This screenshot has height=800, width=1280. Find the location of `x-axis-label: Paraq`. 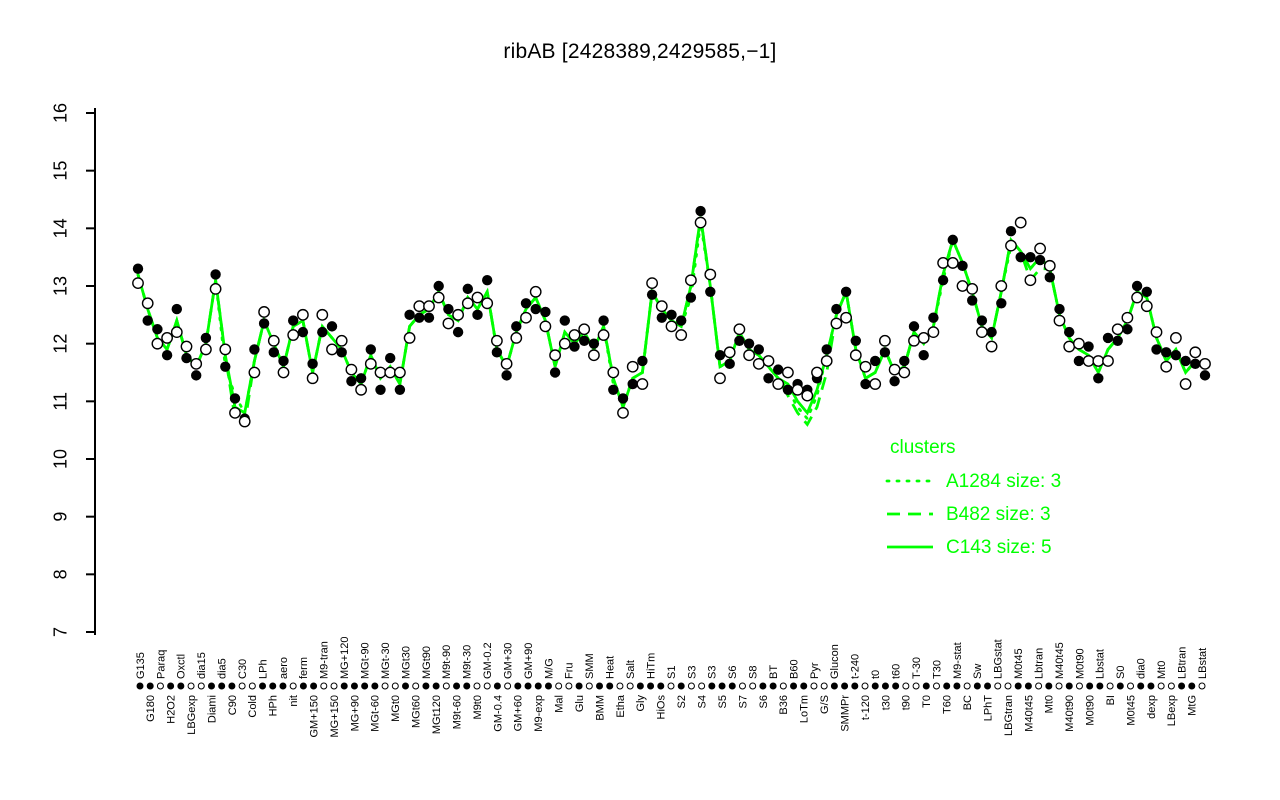

x-axis-label: Paraq is located at coordinates (161, 664).